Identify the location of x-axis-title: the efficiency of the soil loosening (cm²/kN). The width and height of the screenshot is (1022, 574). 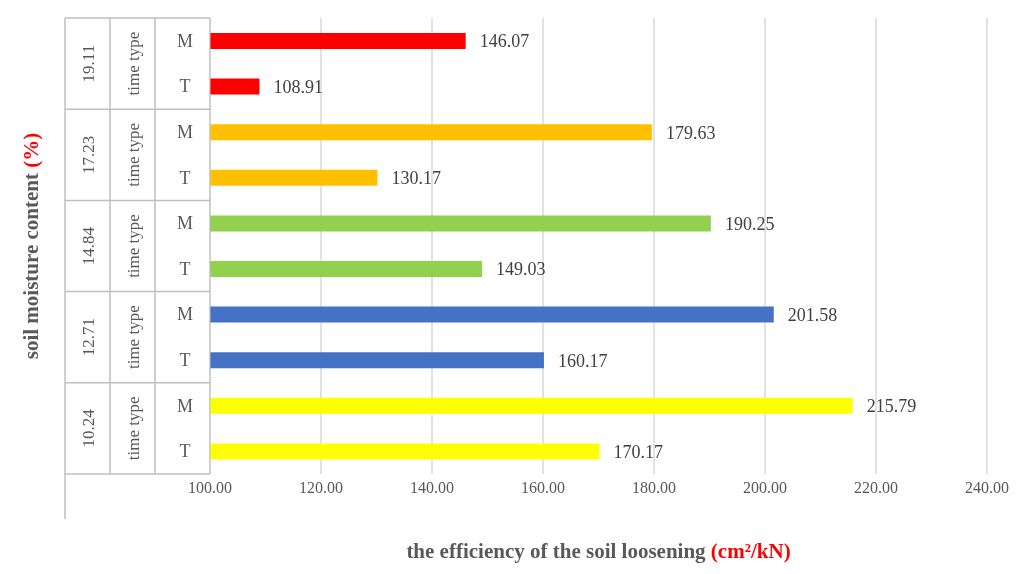
(598, 551).